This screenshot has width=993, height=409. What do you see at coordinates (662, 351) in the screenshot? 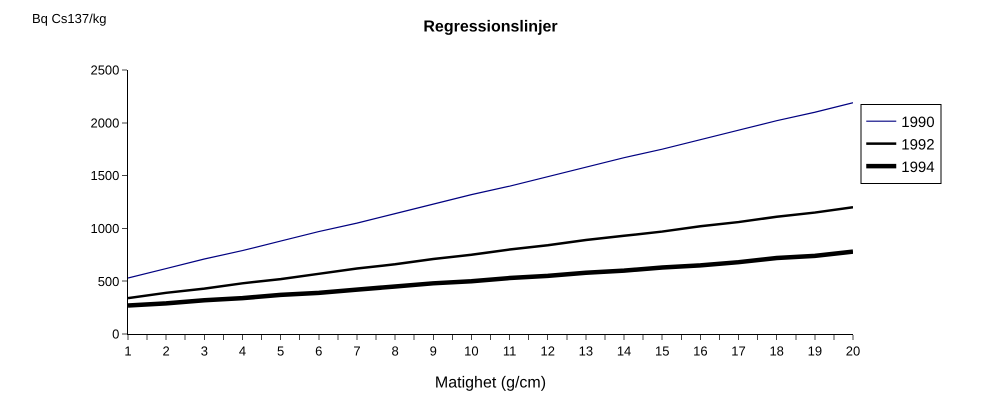
I see `x-tick-label: 15` at bounding box center [662, 351].